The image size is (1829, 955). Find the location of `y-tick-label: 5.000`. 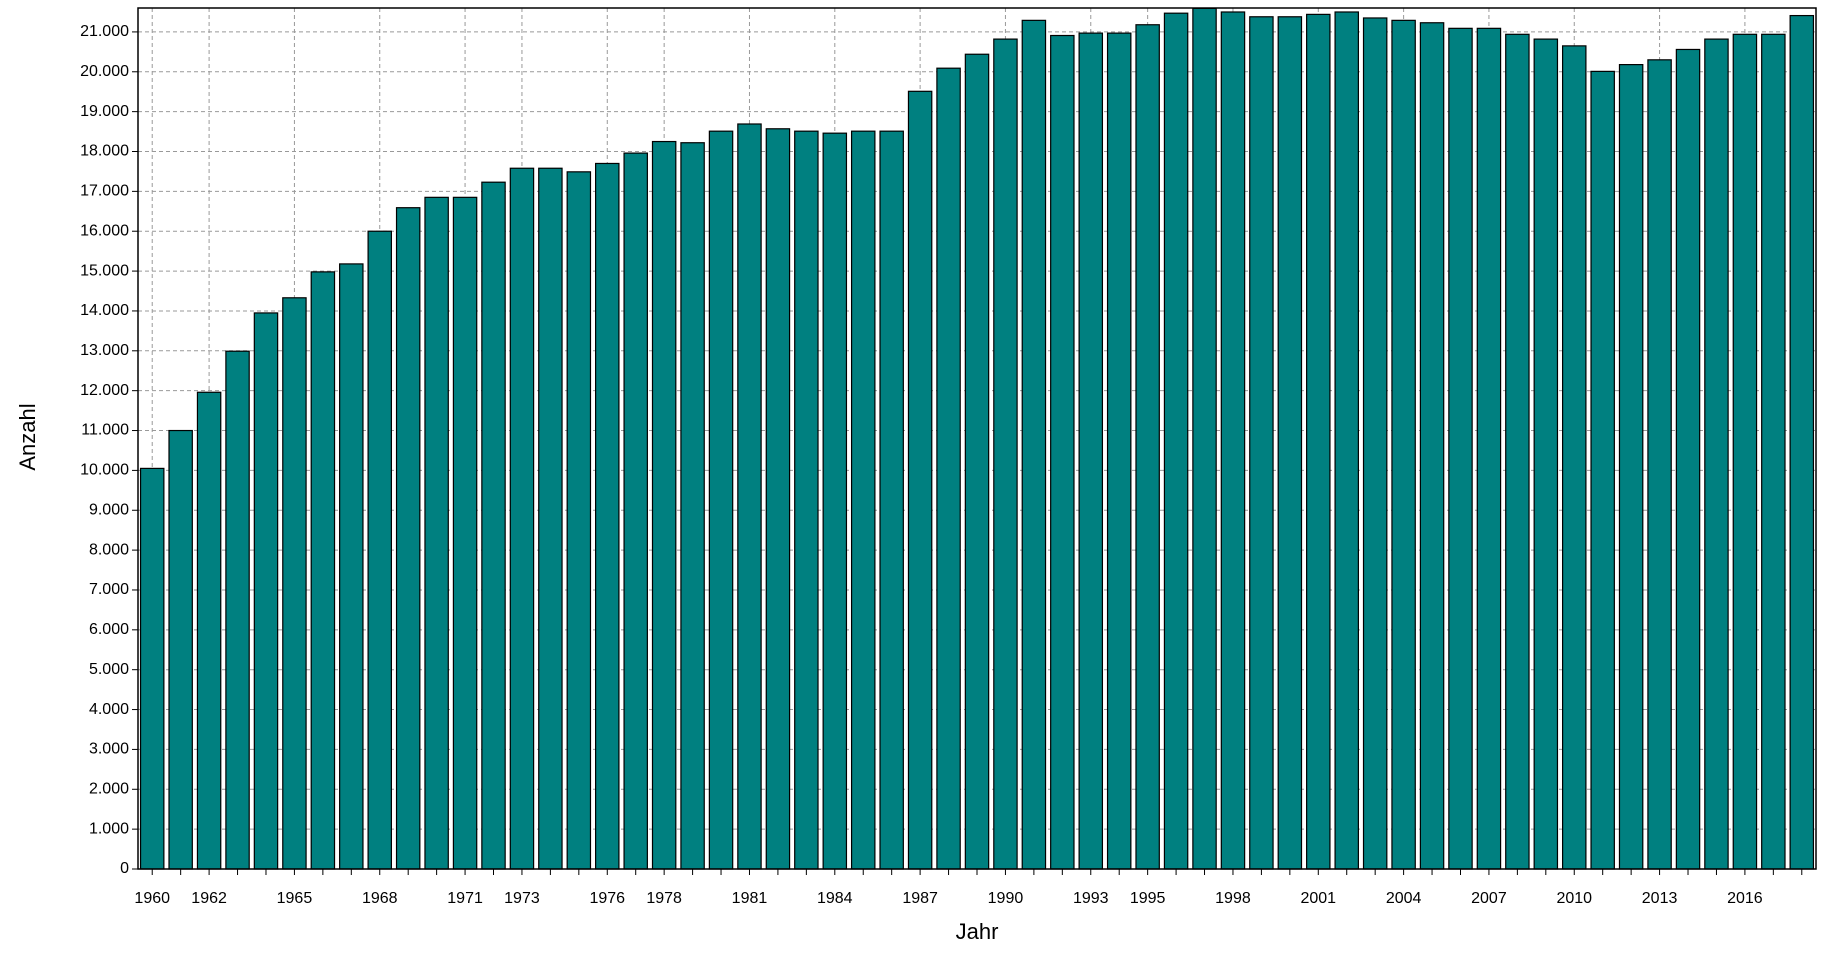

y-tick-label: 5.000 is located at coordinates (109, 669).